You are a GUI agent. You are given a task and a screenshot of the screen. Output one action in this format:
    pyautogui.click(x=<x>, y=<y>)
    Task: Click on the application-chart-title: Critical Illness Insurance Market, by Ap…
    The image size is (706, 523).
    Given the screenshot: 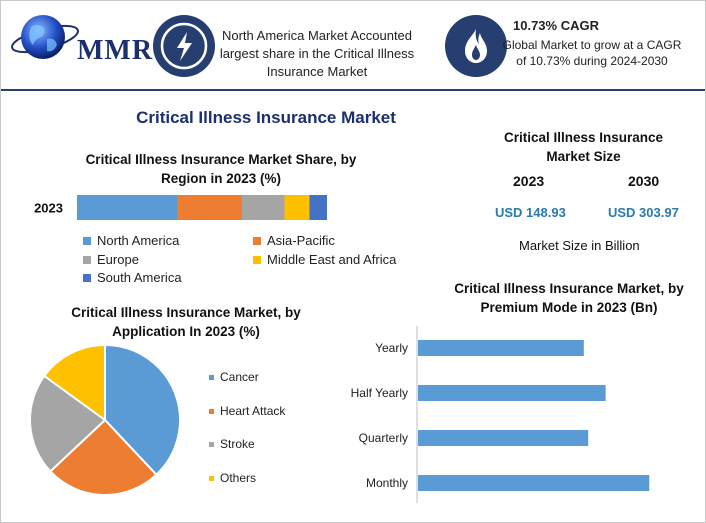 What is the action you would take?
    pyautogui.click(x=186, y=322)
    